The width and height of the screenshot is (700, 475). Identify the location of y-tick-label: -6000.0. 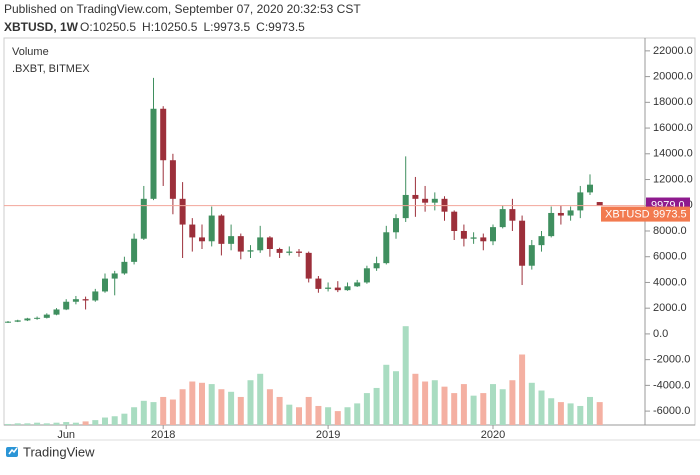
(671, 411).